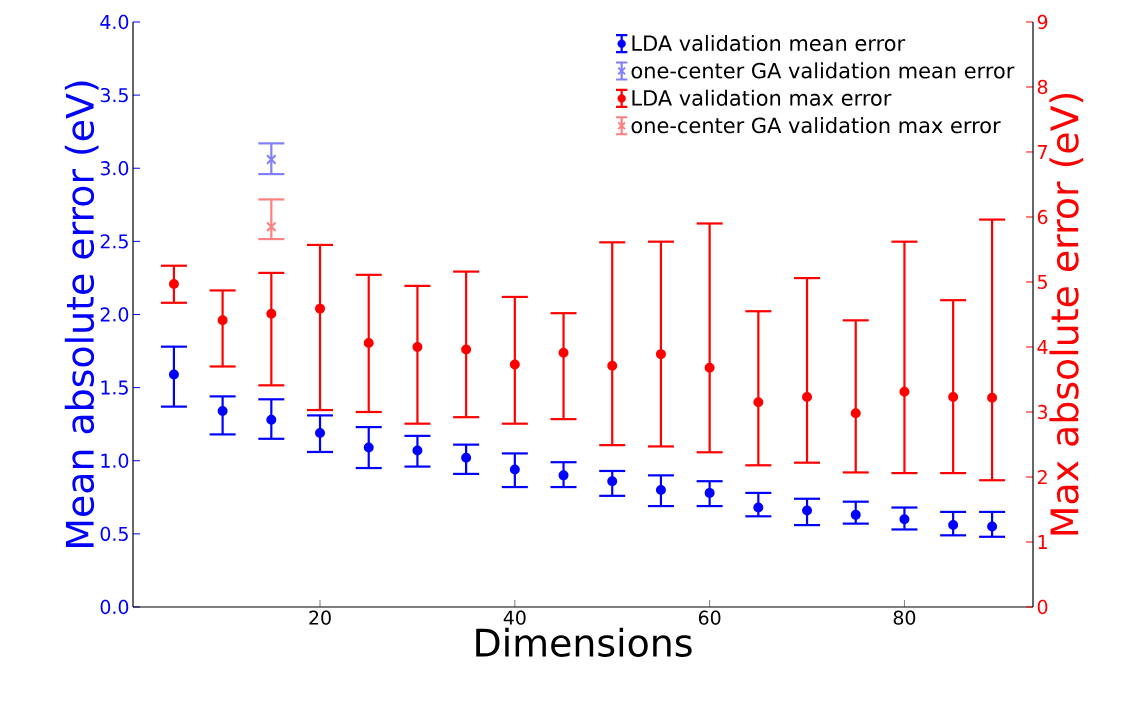  I want to click on y-tick-label: 1.0, so click(115, 460).